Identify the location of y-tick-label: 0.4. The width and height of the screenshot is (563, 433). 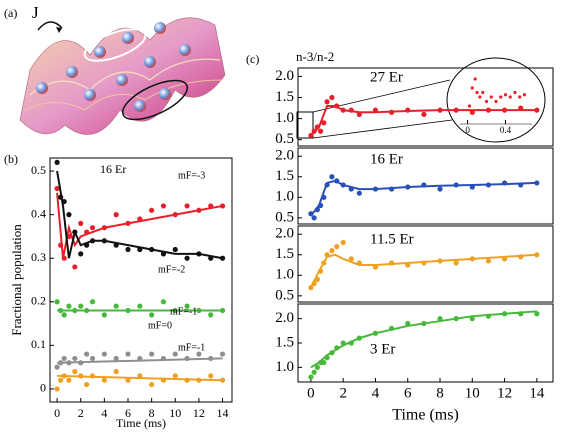
(38, 213).